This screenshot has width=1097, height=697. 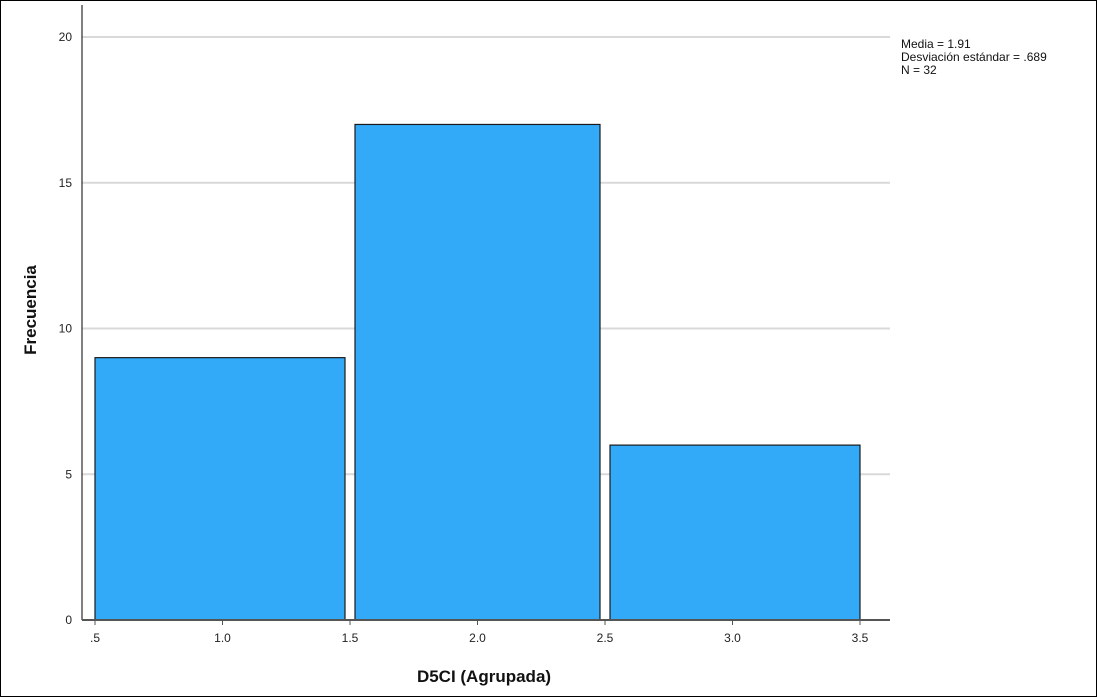 What do you see at coordinates (66, 37) in the screenshot?
I see `y-tick-label: 20` at bounding box center [66, 37].